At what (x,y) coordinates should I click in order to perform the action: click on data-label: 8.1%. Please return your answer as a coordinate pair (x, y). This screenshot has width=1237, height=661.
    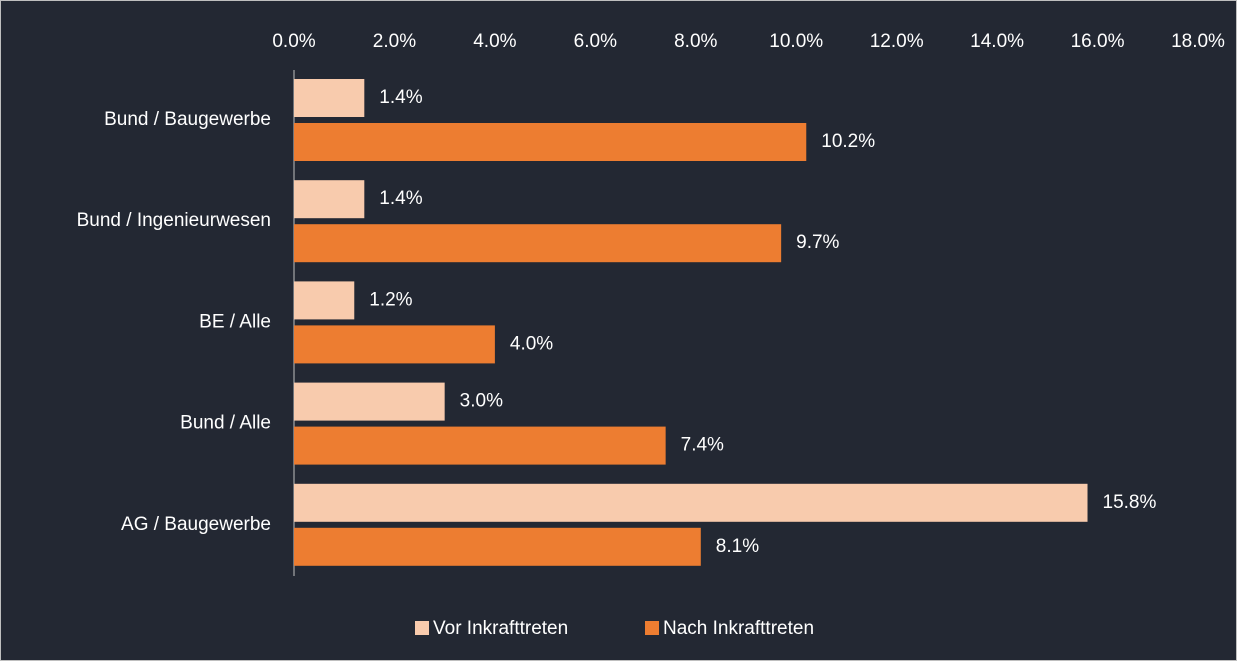
    Looking at the image, I should click on (737, 546).